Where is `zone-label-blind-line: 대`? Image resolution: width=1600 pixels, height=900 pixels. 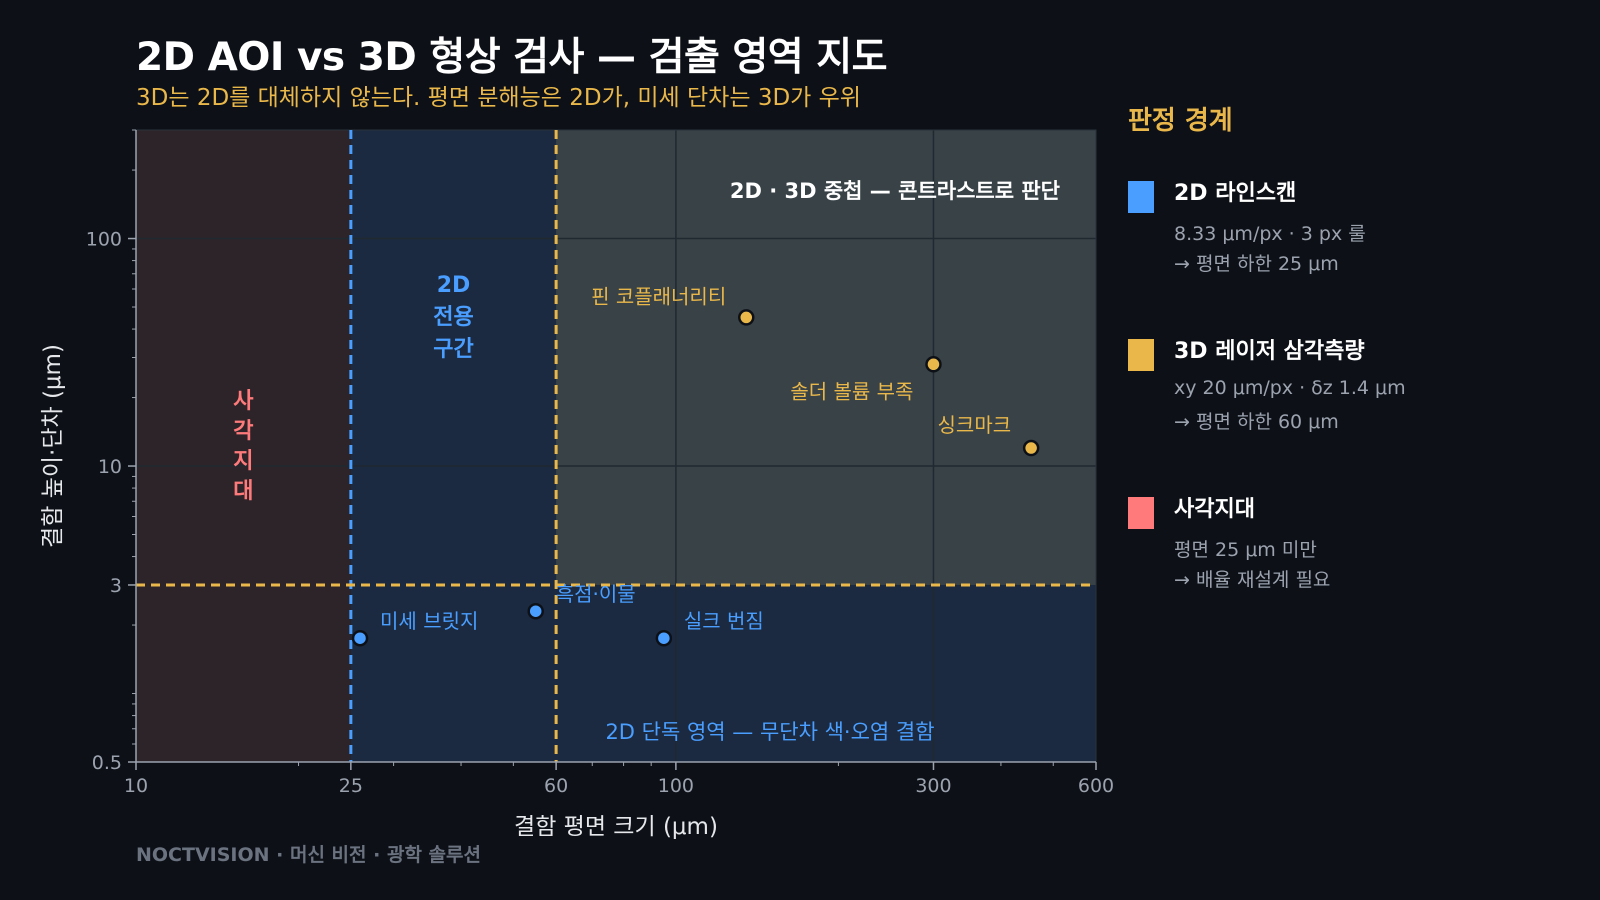
zone-label-blind-line: 대 is located at coordinates (243, 491).